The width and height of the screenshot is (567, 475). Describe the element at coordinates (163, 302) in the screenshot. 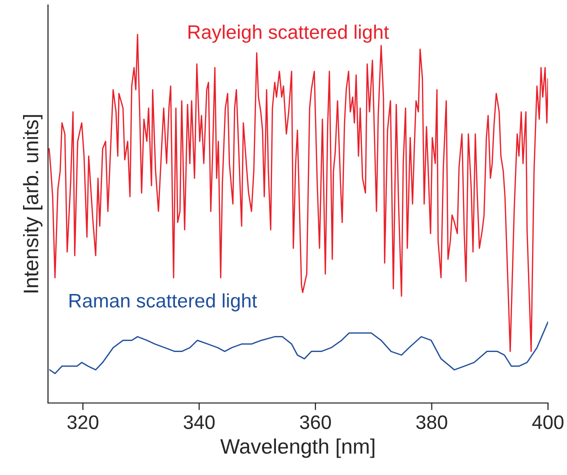

I see `series-label: Raman scattered light` at that location.